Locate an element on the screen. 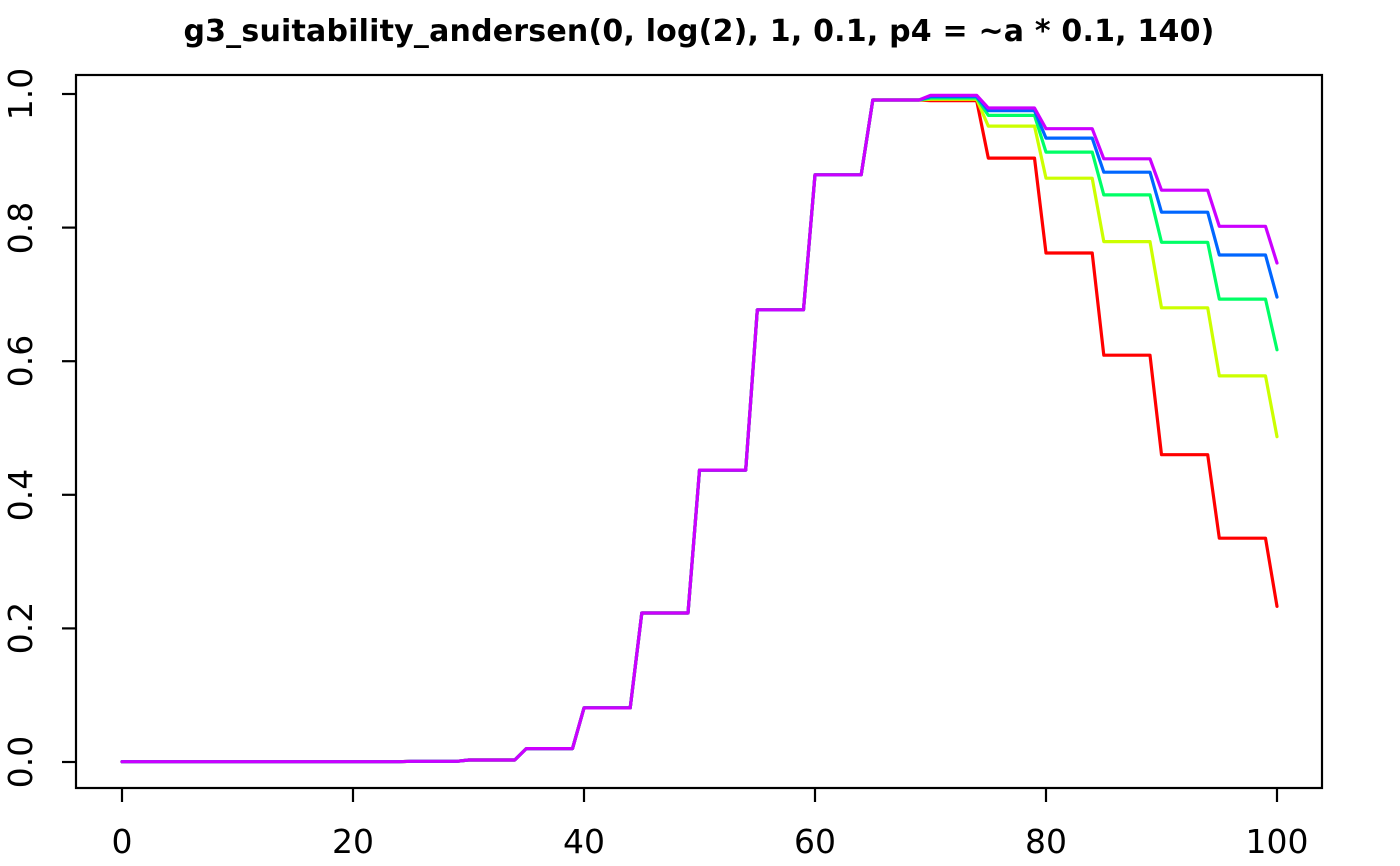 The width and height of the screenshot is (1400, 866). x-tick-label: 80 is located at coordinates (1046, 841).